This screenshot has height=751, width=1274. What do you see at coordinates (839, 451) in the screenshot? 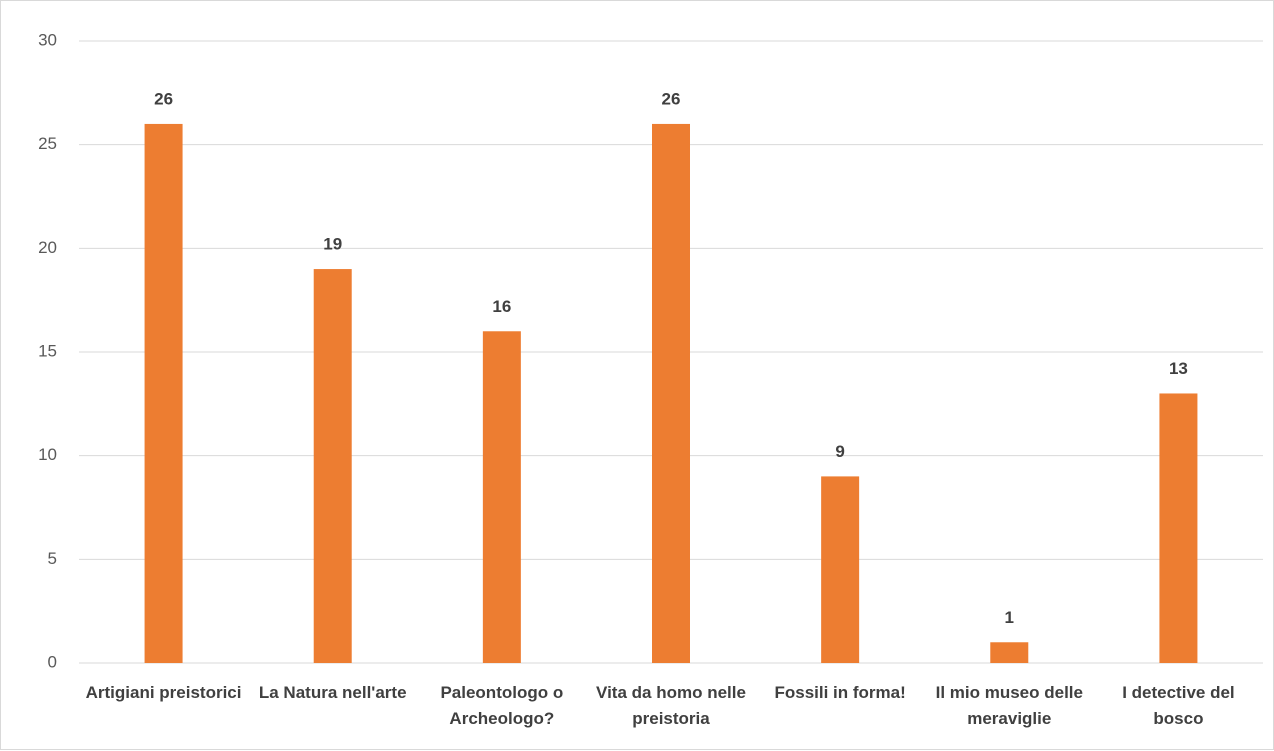
I see `data-label: 9` at bounding box center [839, 451].